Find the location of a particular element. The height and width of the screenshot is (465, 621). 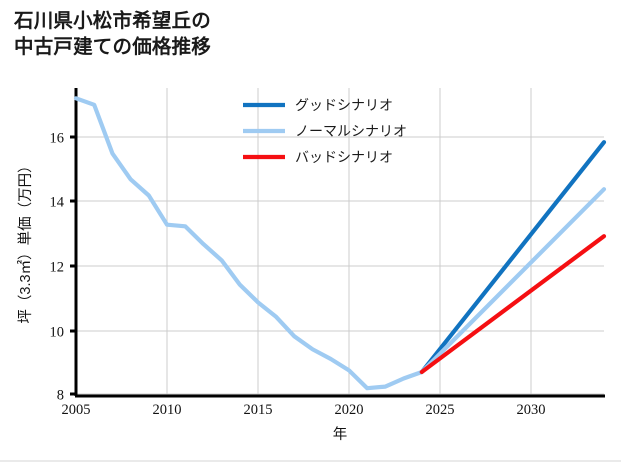

x-tick-label: 2030 is located at coordinates (531, 410).